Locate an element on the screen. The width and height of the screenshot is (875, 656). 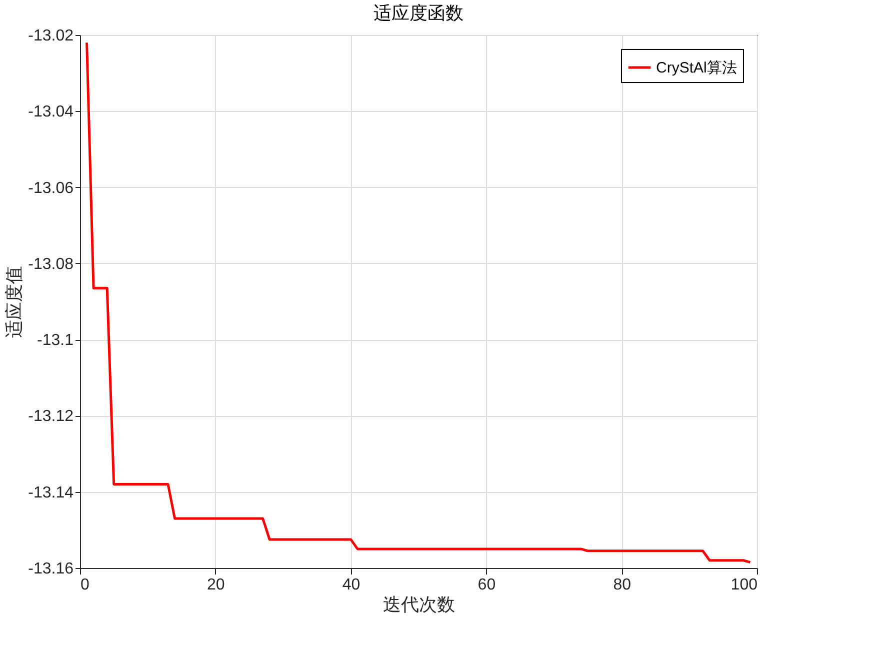
y-tick-label: -13.16 is located at coordinates (51, 569).